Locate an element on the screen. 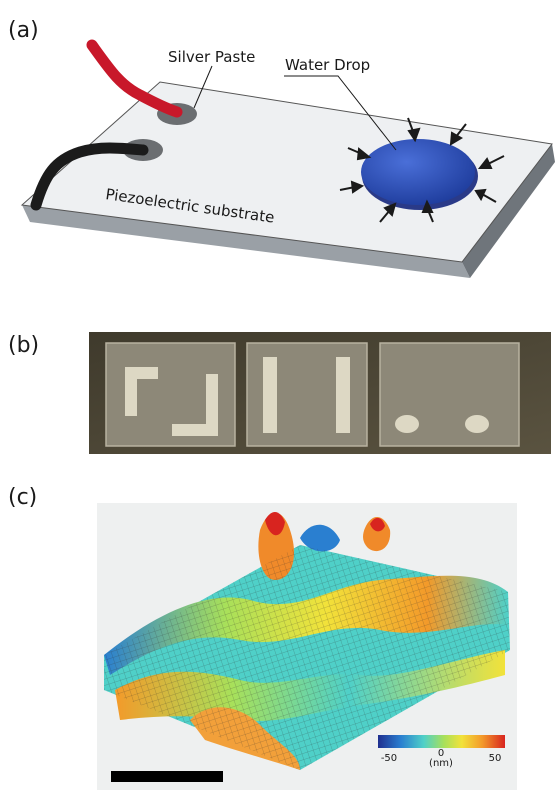 This screenshot has height=796, width=559. water-drop is located at coordinates (418, 172).